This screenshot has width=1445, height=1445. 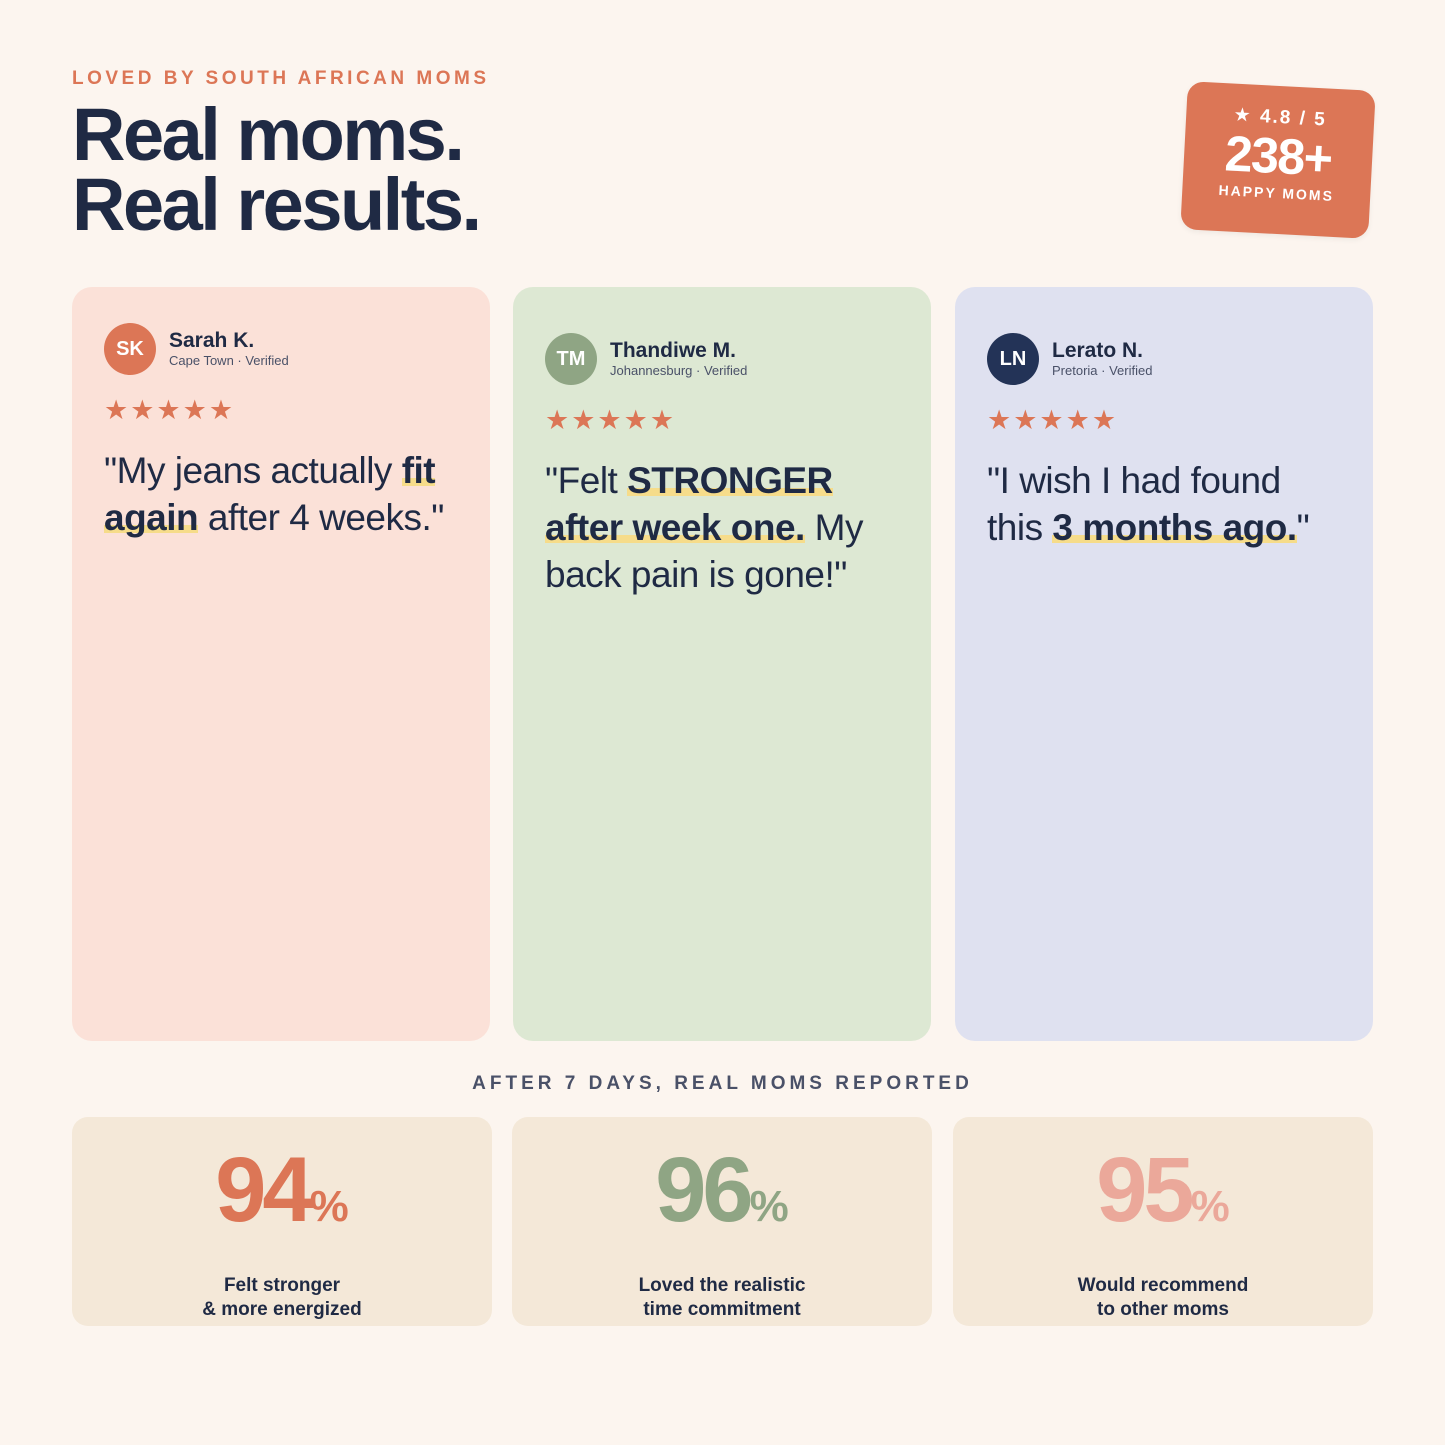 I want to click on page-title: Real moms. Real results., so click(x=277, y=169).